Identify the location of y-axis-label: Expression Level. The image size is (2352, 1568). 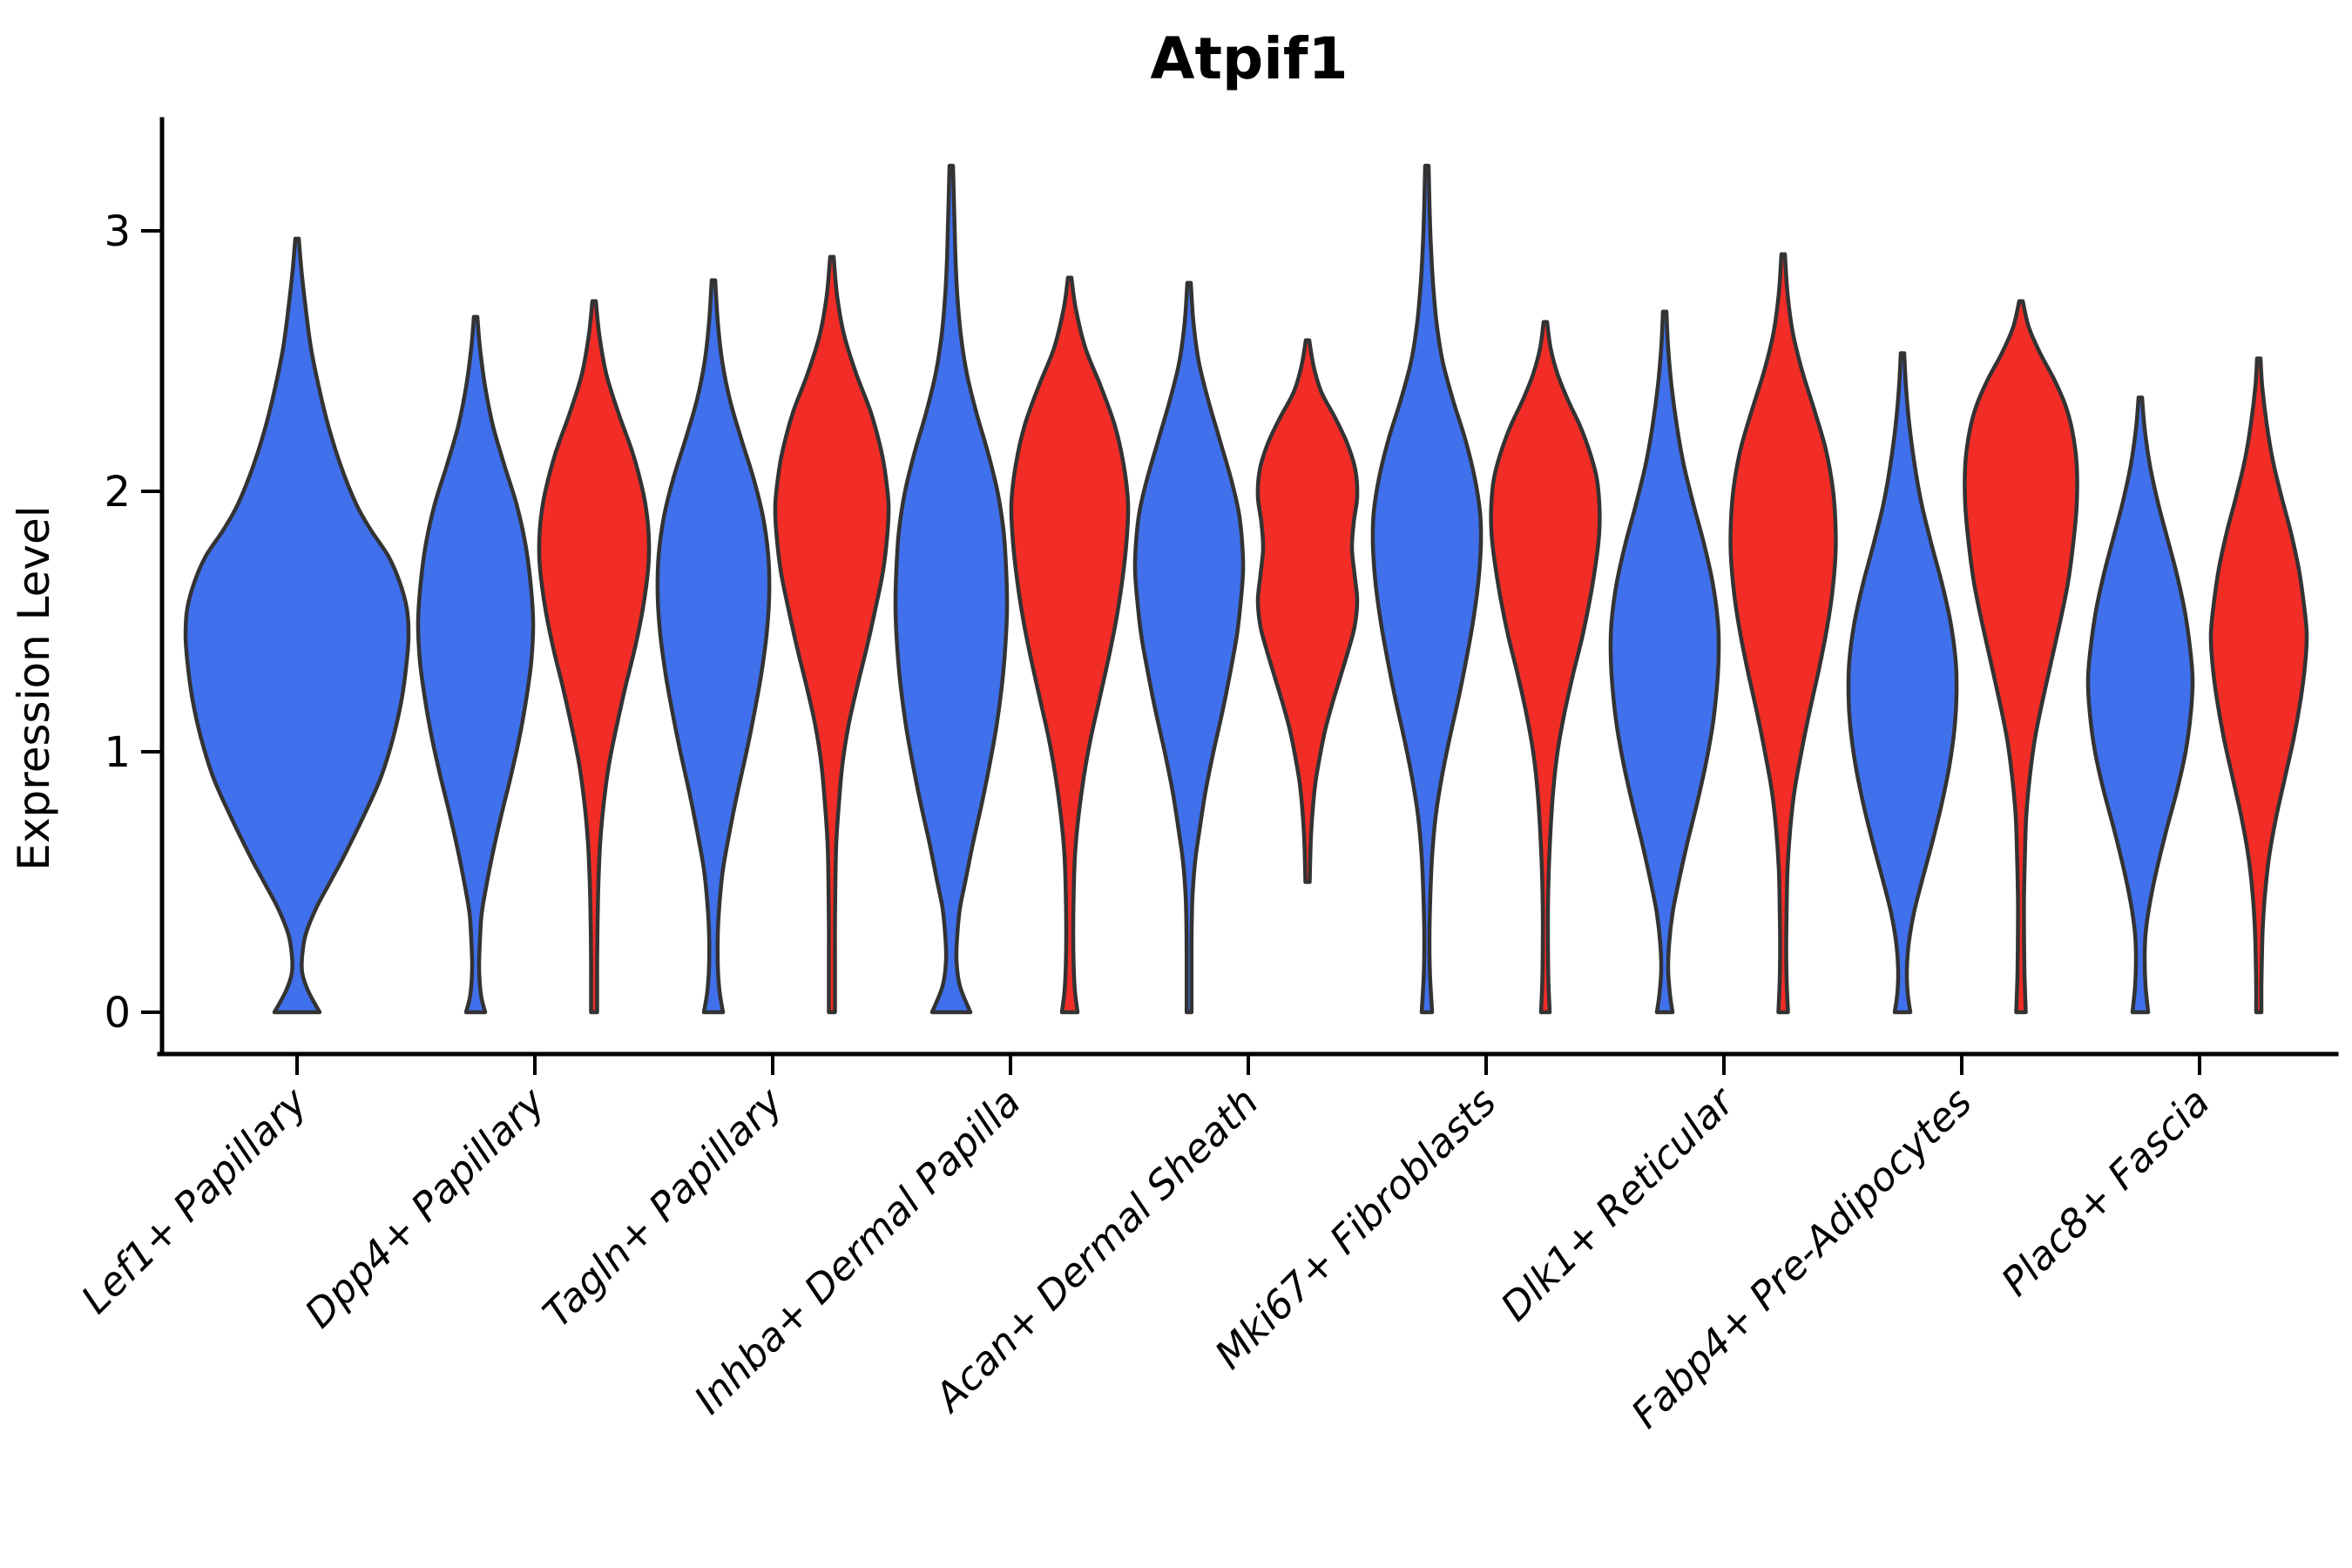
(34, 687).